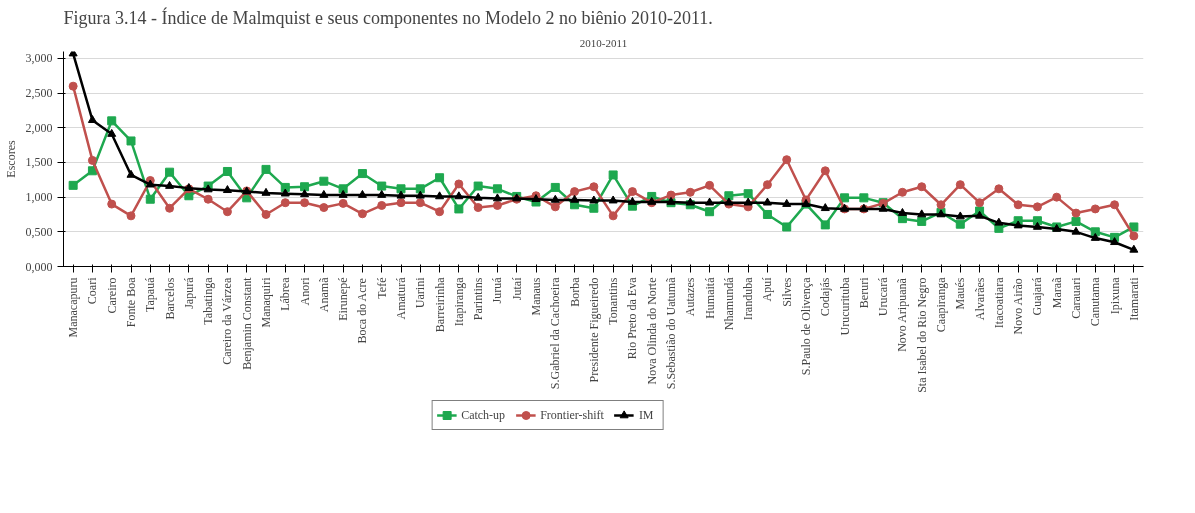 The width and height of the screenshot is (1195, 513). I want to click on x-tick-label: Silves, so click(786, 292).